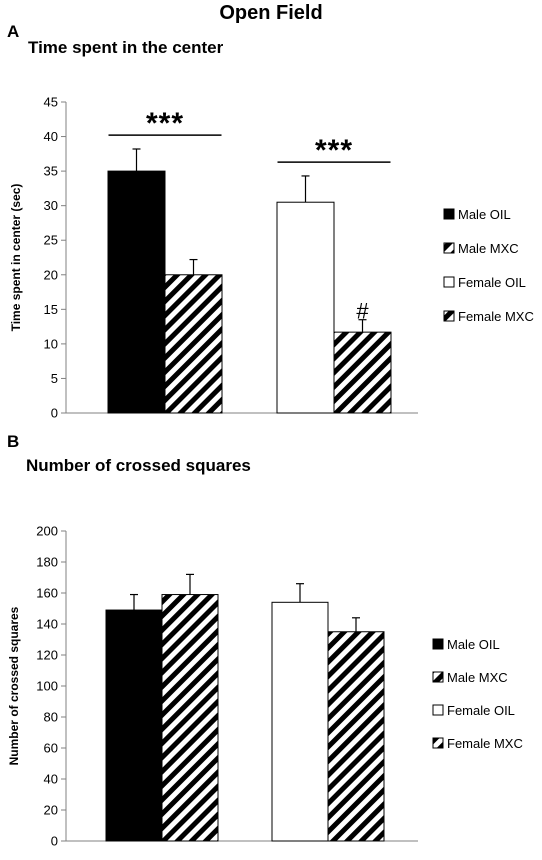  Describe the element at coordinates (47, 562) in the screenshot. I see `y-tick-label: 180` at that location.